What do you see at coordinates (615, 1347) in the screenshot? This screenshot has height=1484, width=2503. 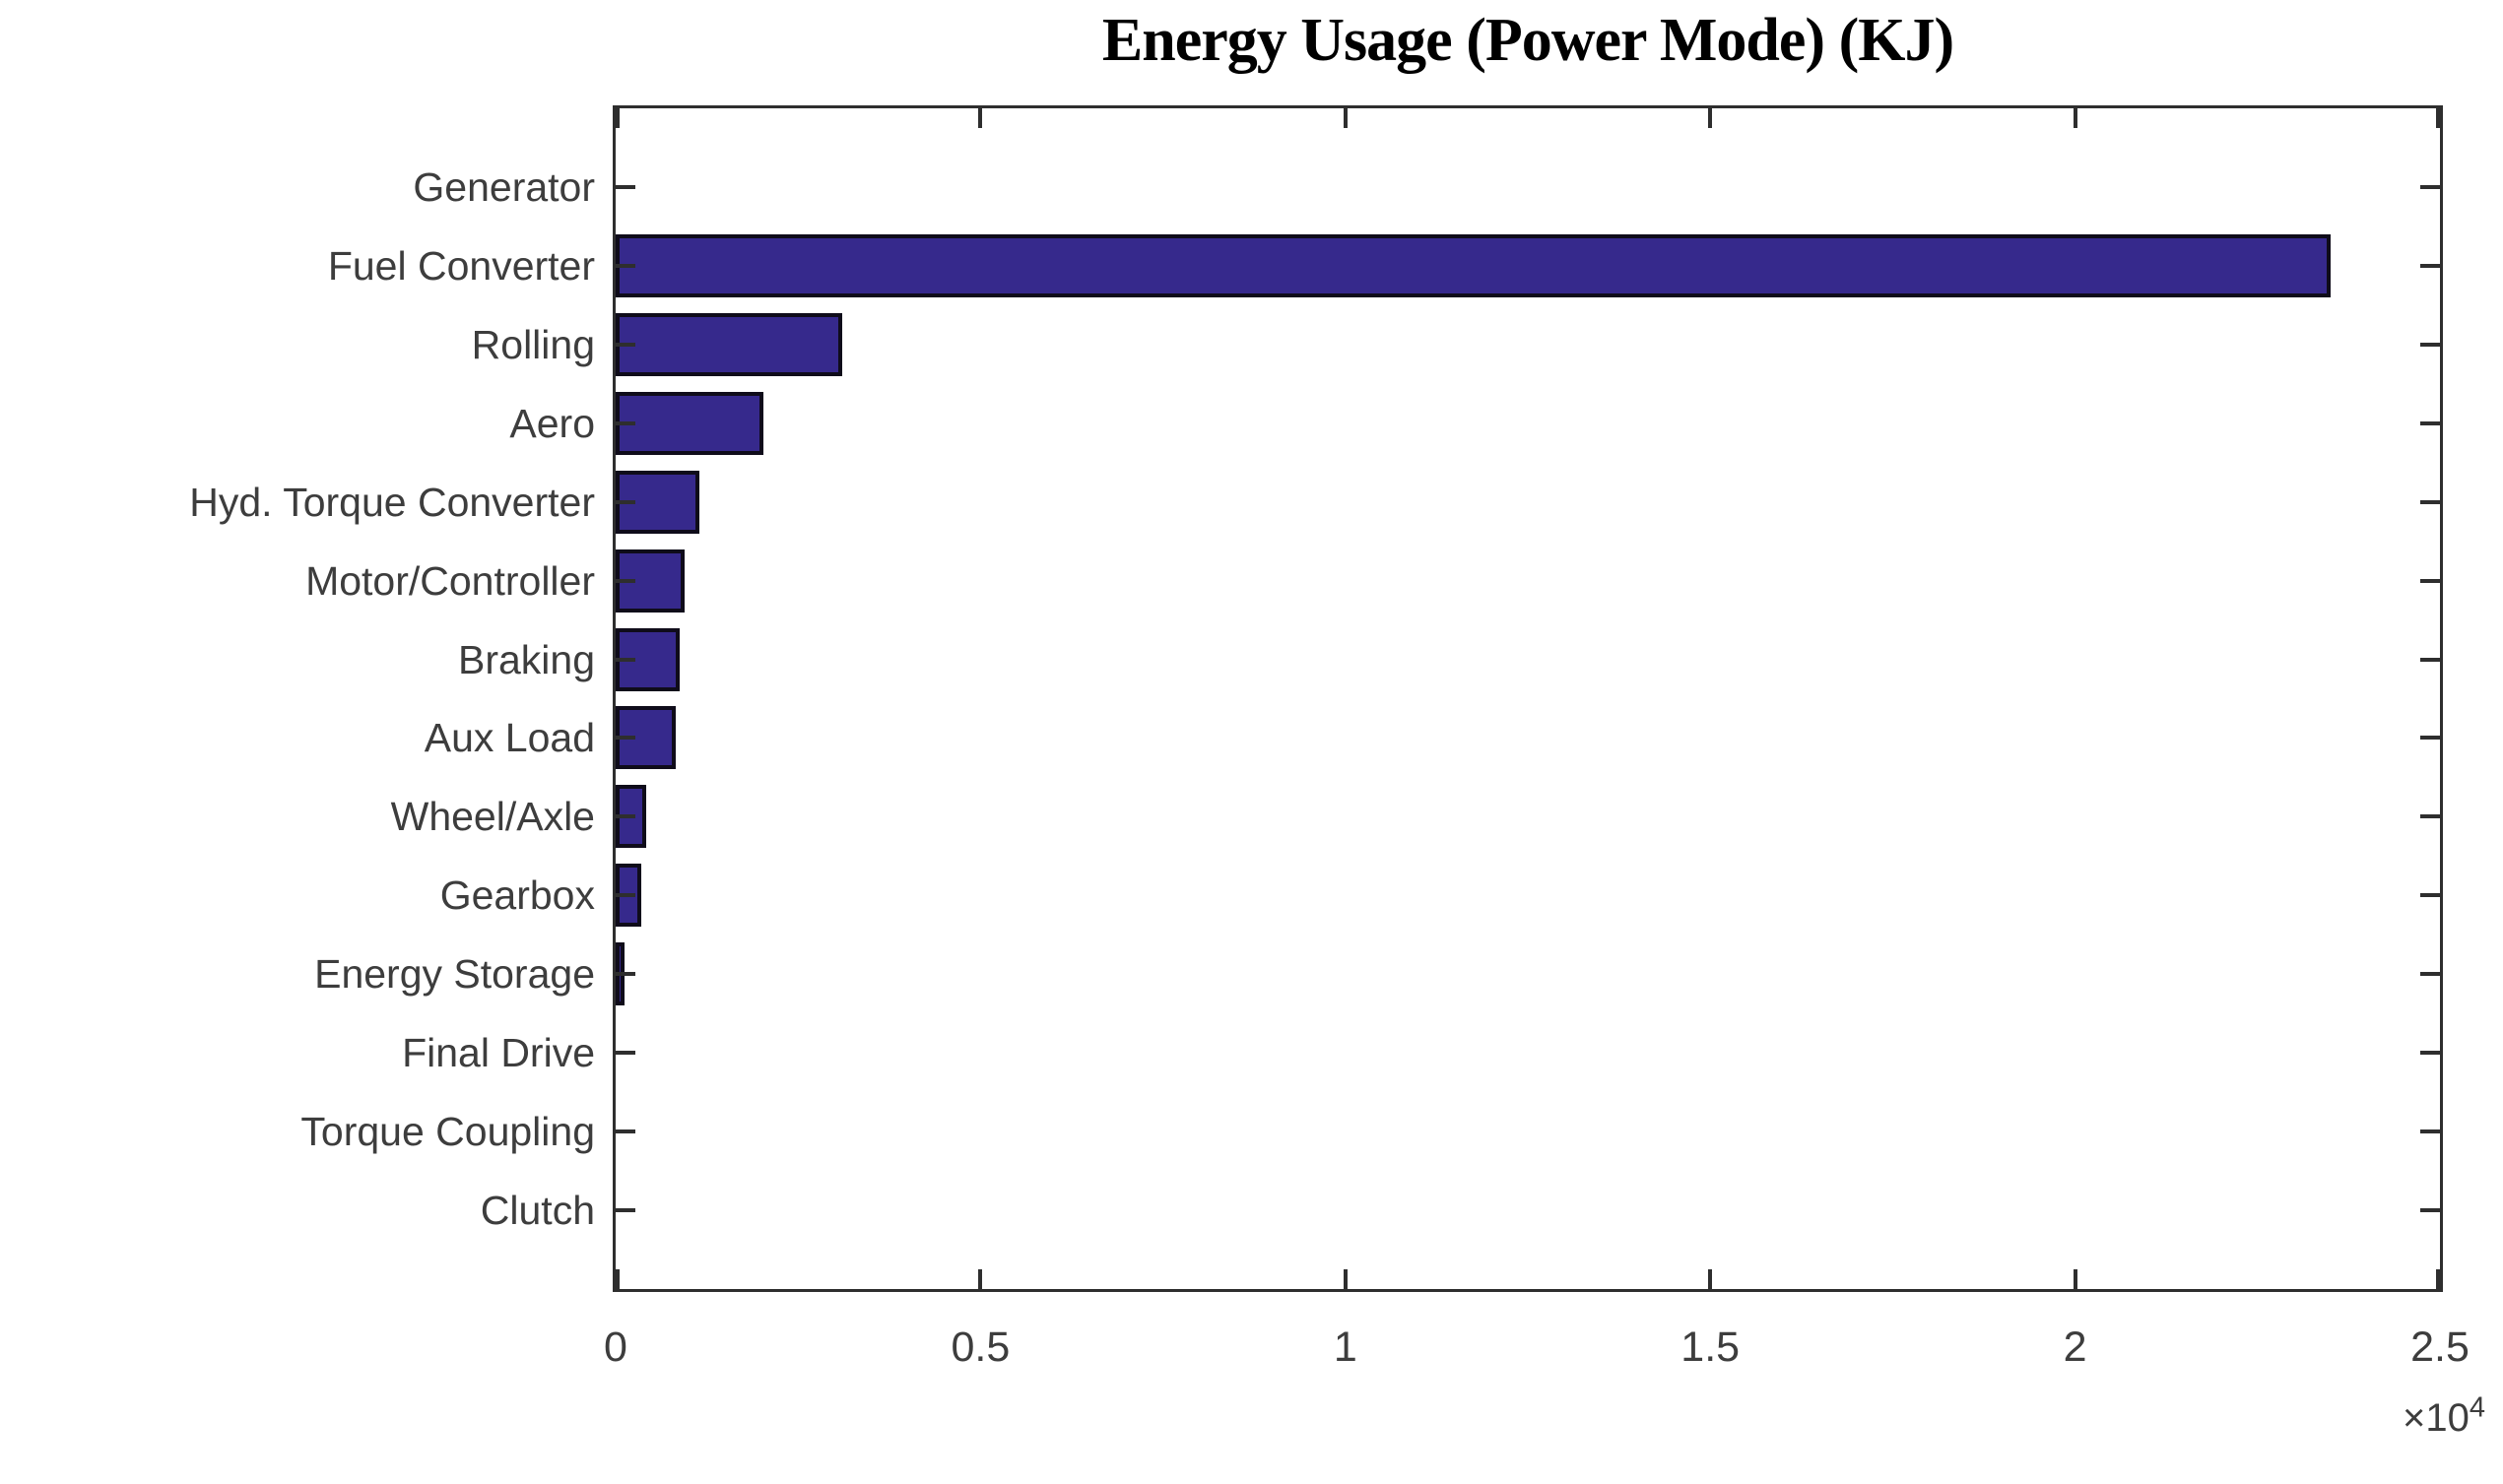 I see `x-tick-label: 0` at bounding box center [615, 1347].